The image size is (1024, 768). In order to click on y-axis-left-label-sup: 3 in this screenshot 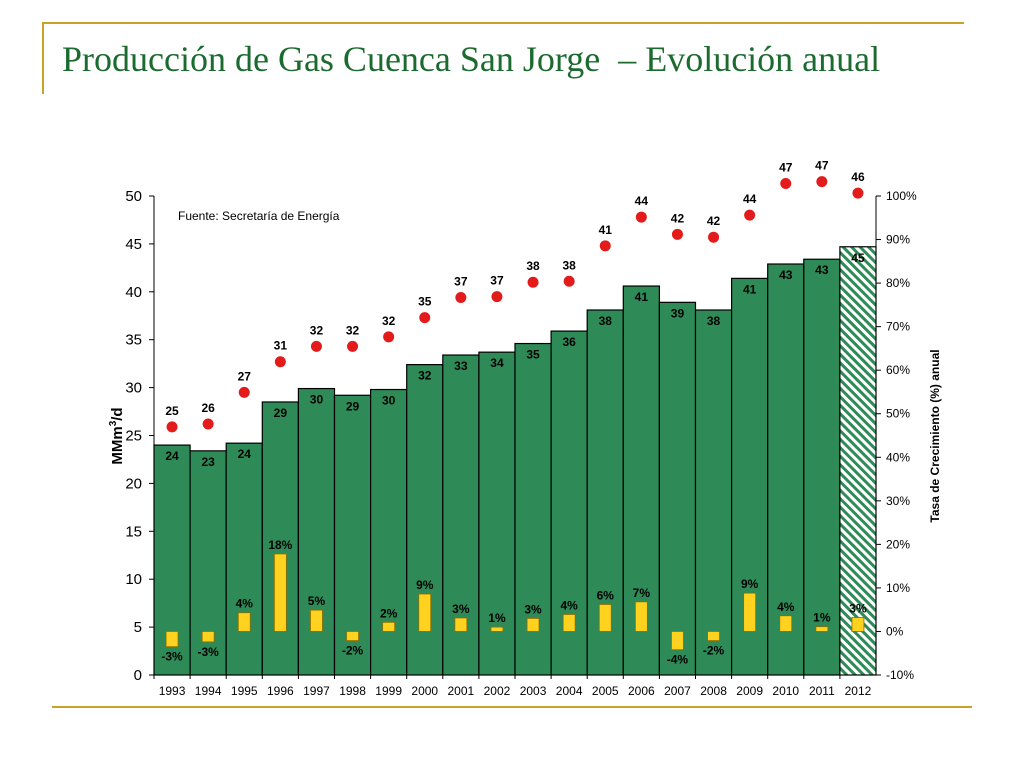, I will do `click(113, 423)`.